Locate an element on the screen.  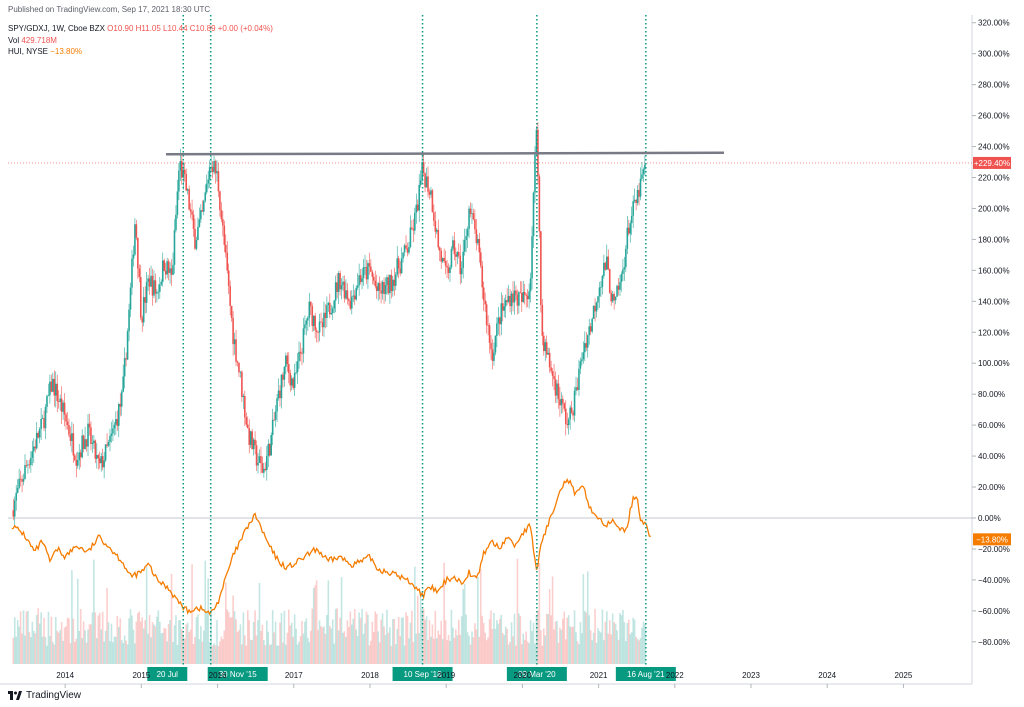
hui-label: HUI, NYSE is located at coordinates (28, 51).